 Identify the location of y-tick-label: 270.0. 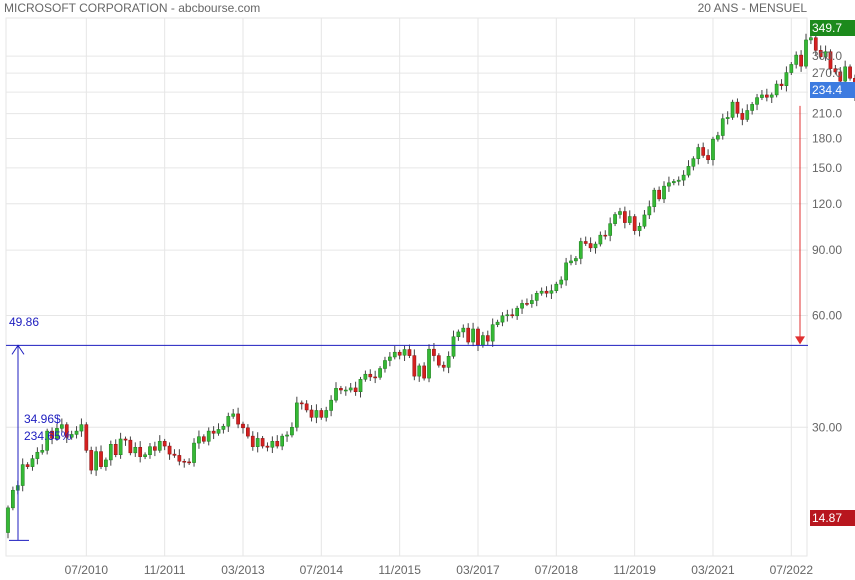
(827, 73).